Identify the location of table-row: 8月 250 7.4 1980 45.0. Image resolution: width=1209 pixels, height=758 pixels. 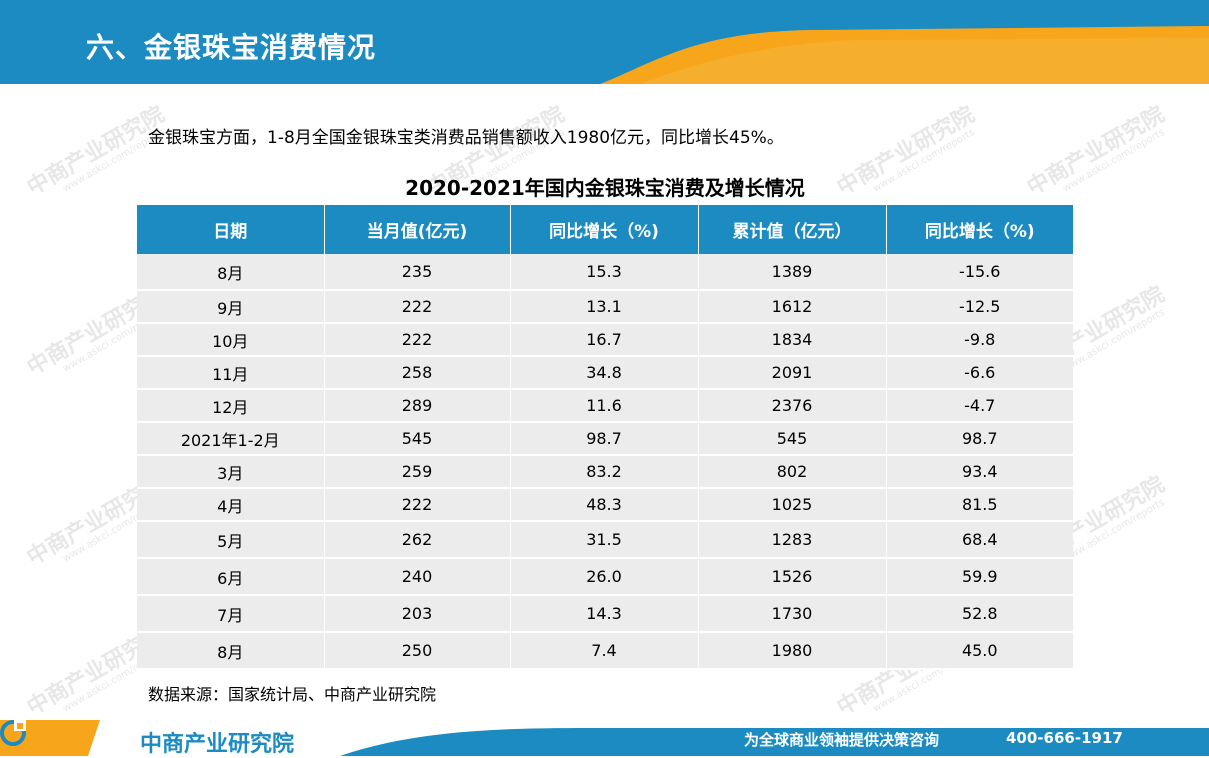
(605, 651).